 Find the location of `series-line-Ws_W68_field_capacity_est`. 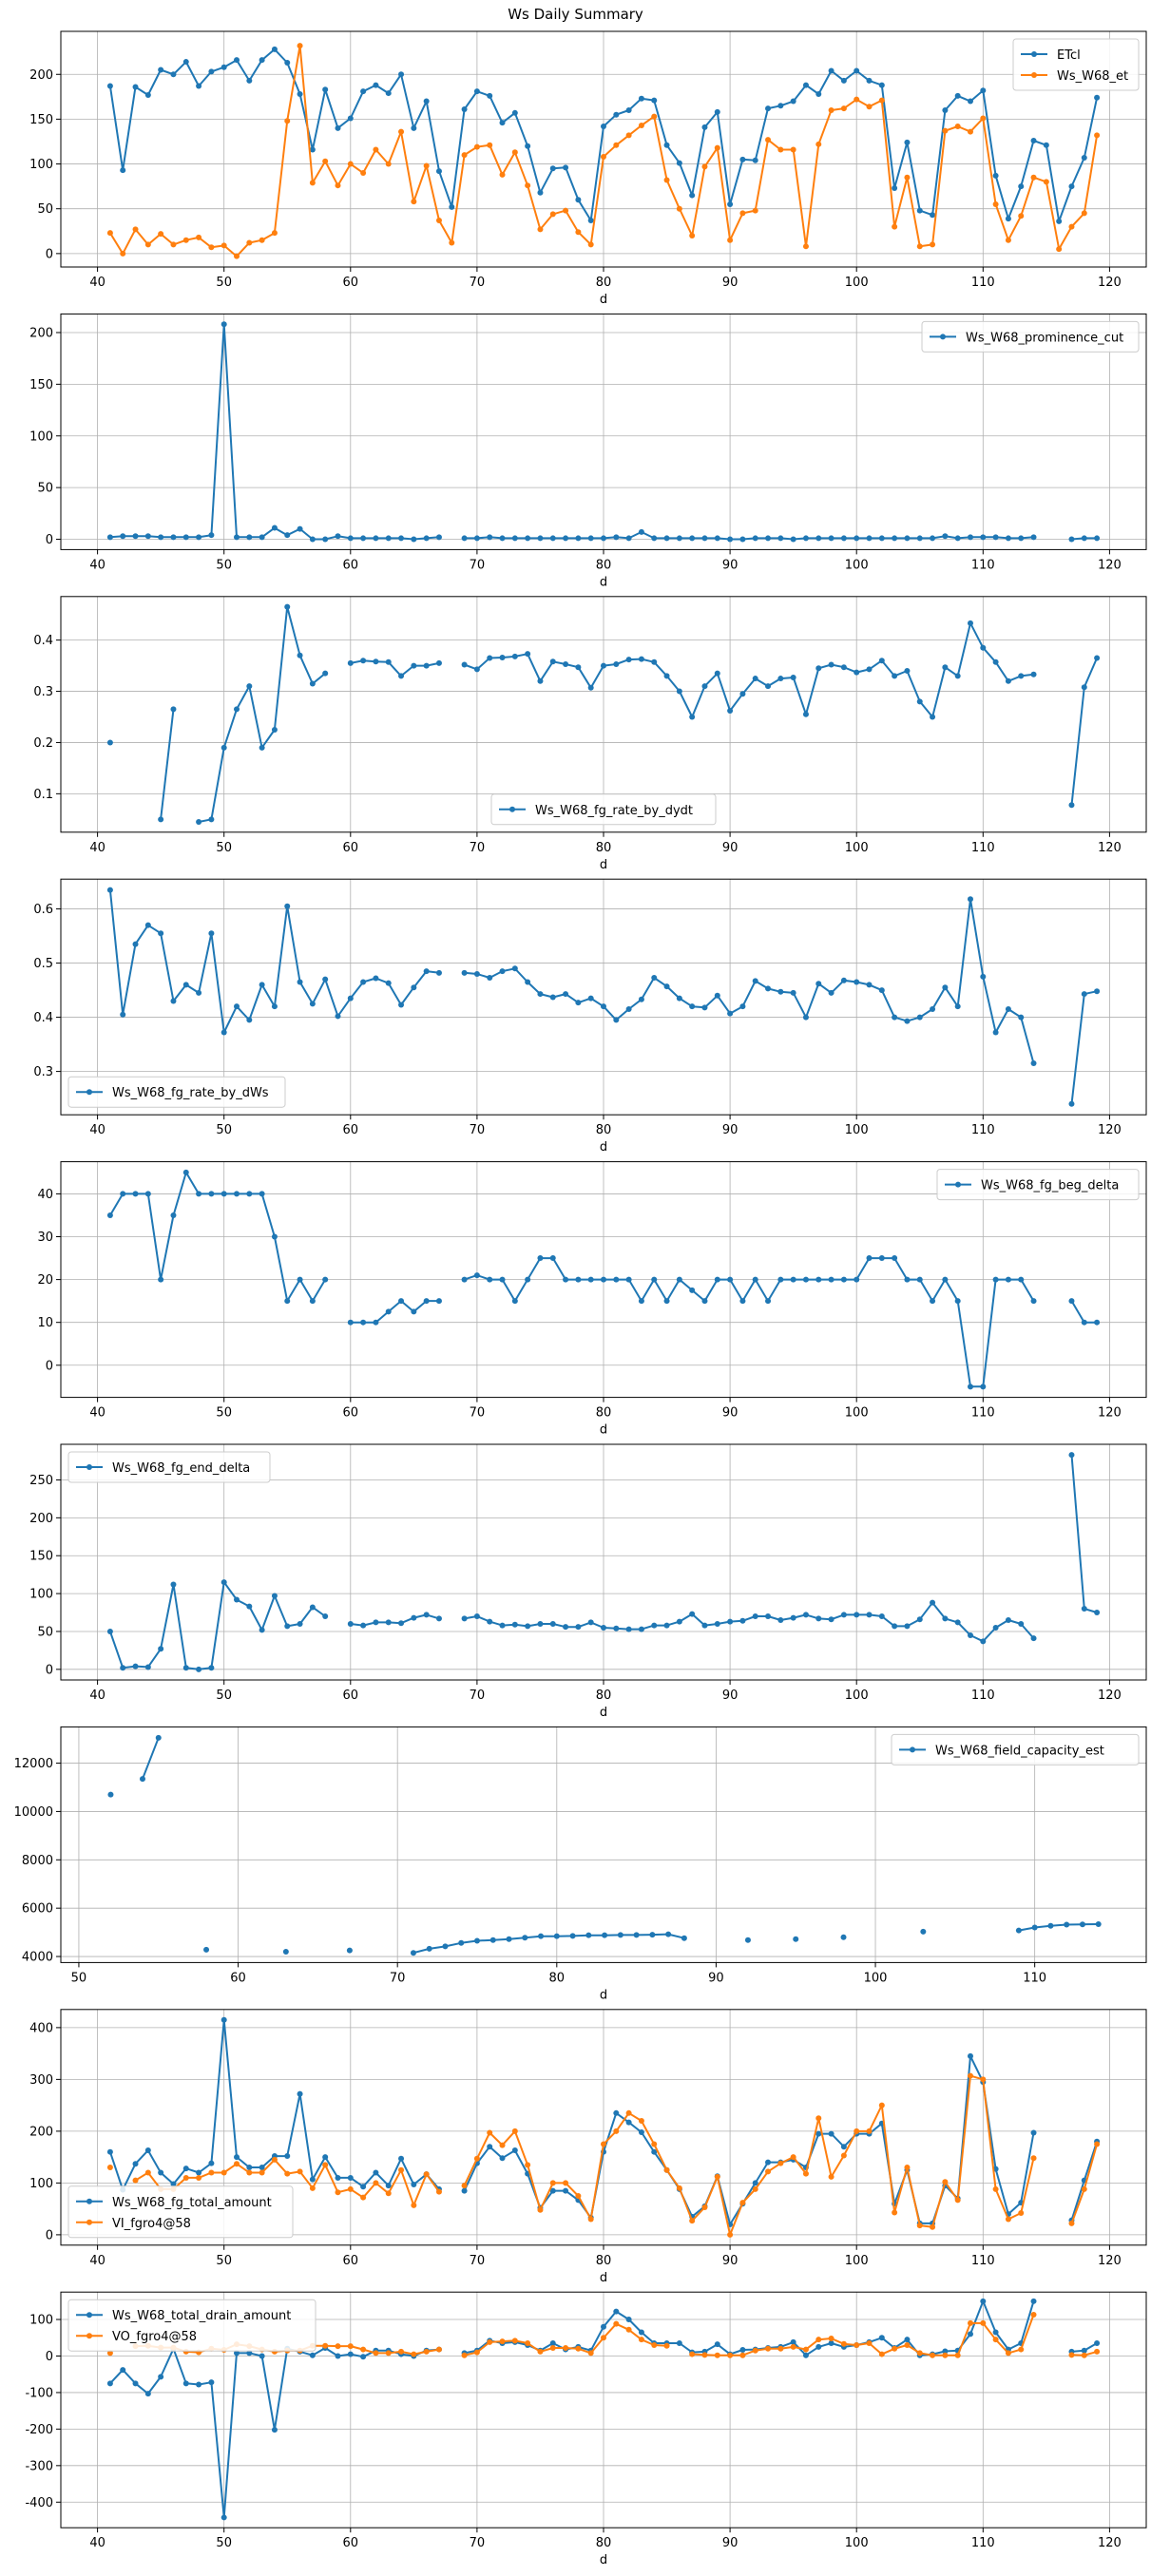

series-line-Ws_W68_field_capacity_est is located at coordinates (151, 1758).